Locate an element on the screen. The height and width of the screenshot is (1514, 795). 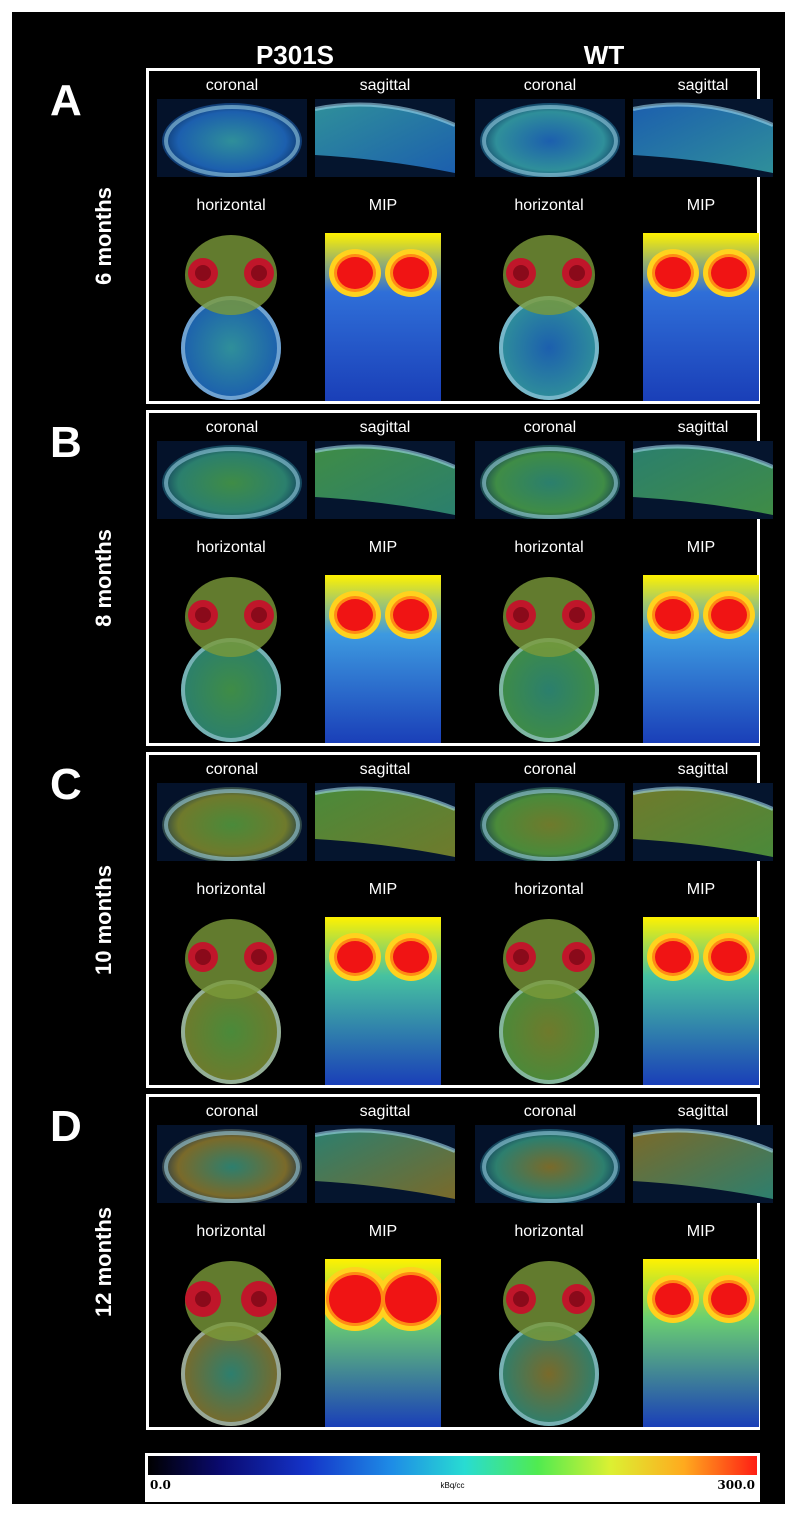
scale-min-label: 0.0 is located at coordinates (160, 1485).